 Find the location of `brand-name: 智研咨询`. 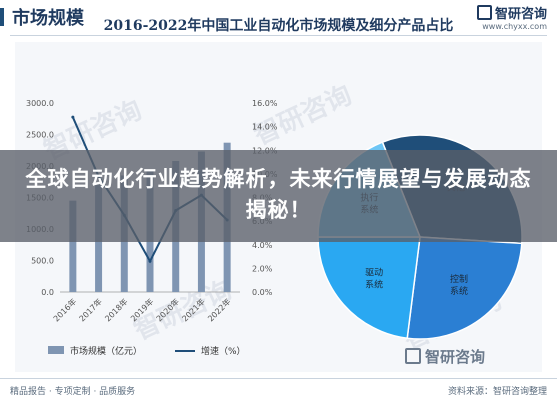

brand-name: 智研咨询 is located at coordinates (511, 12).